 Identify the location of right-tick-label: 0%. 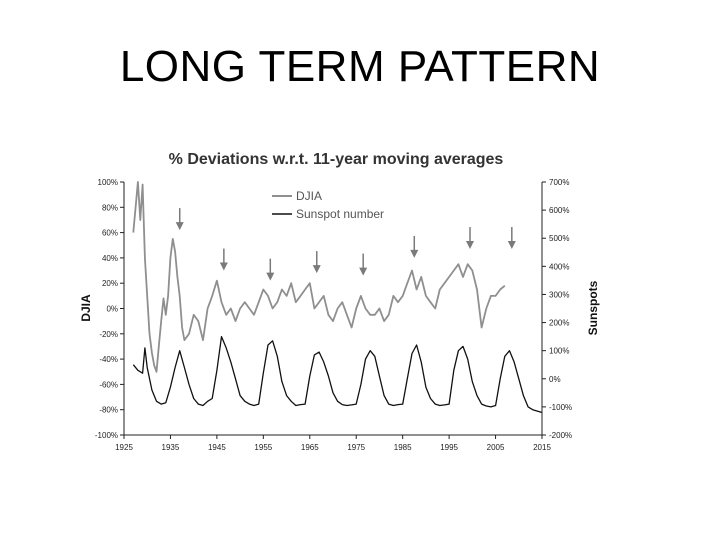
(555, 379).